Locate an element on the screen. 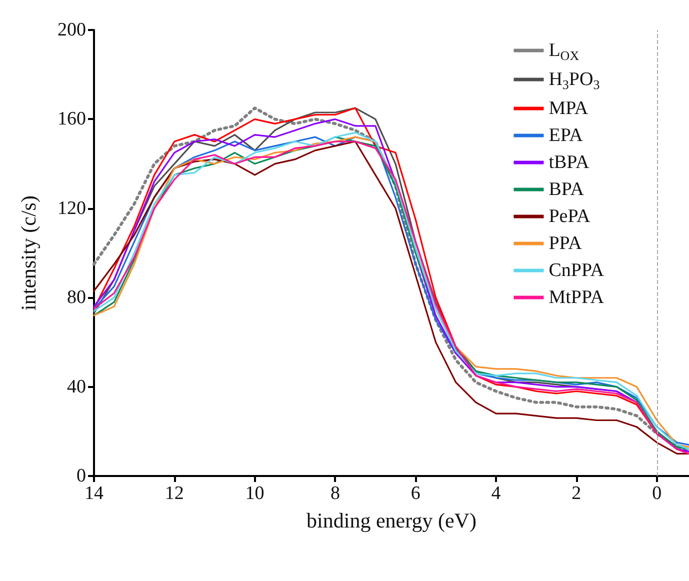  y-tick-label: 160 is located at coordinates (72, 119).